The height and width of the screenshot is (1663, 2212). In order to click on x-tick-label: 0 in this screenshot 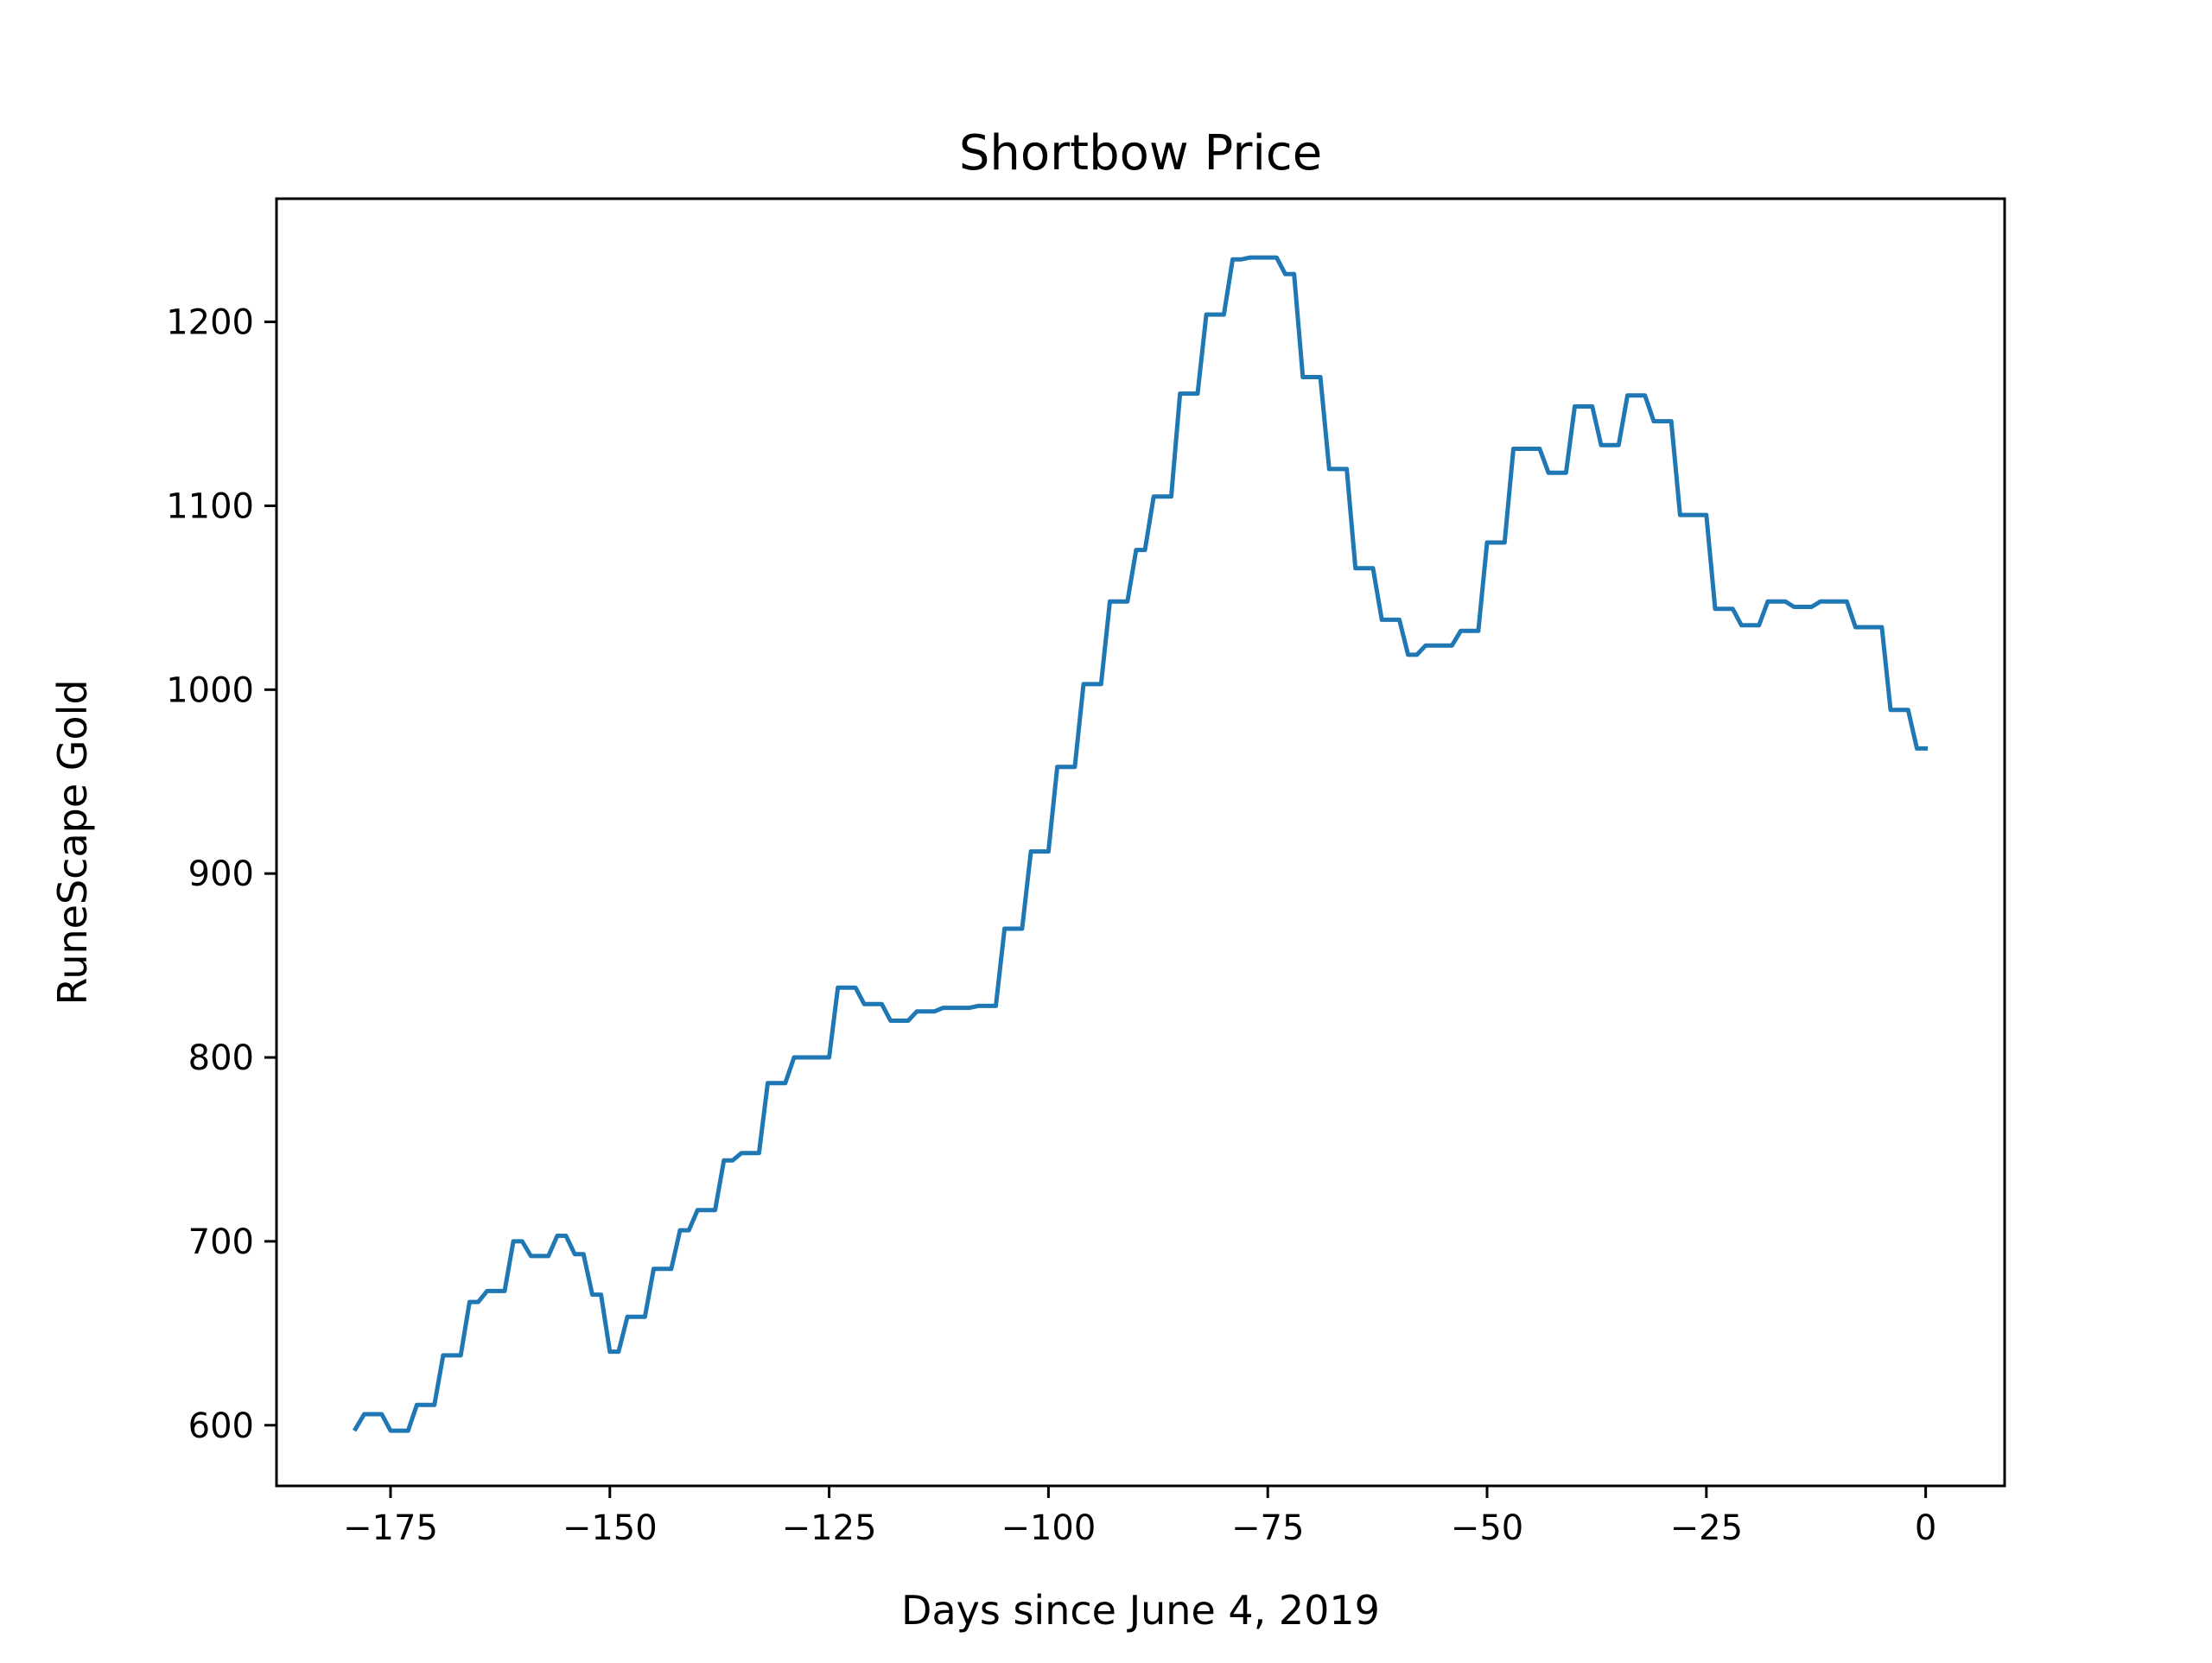, I will do `click(1925, 1528)`.